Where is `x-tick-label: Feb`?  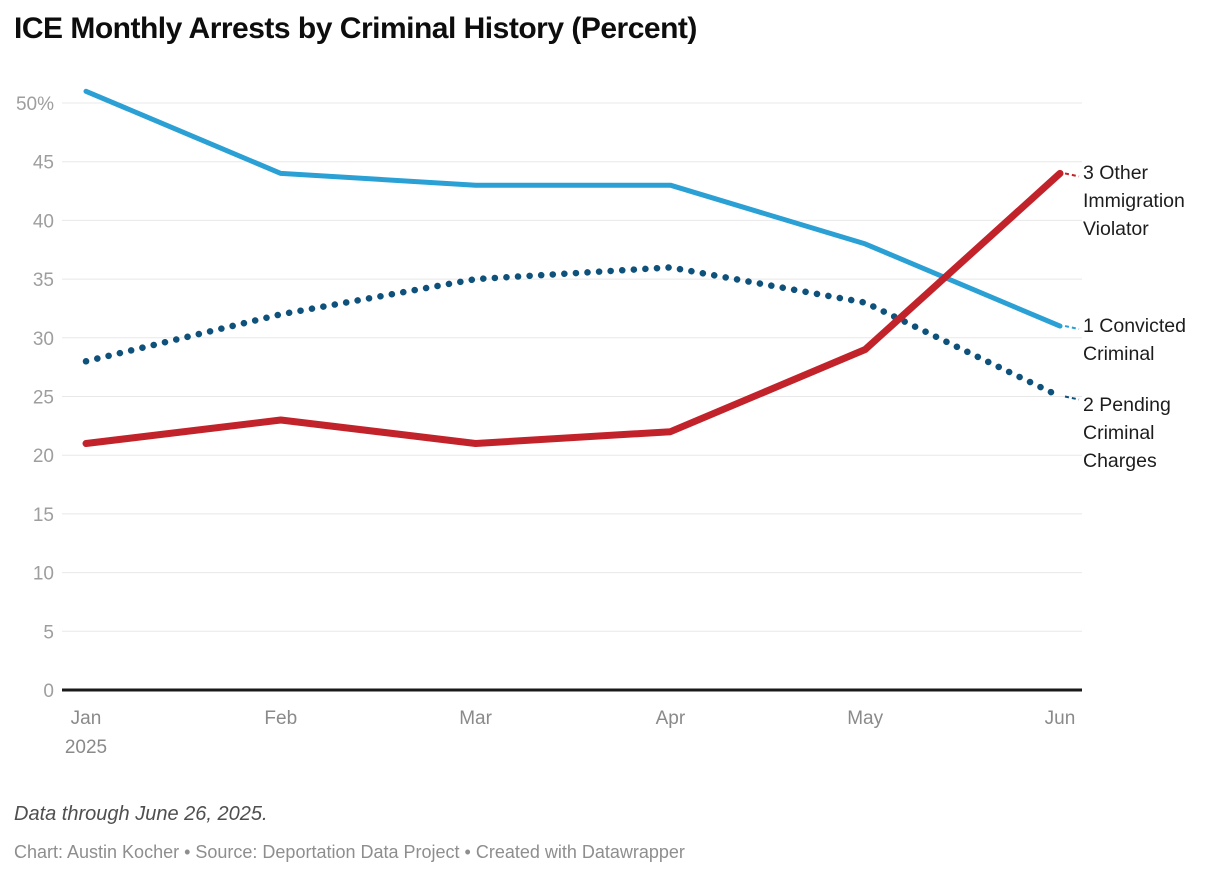 x-tick-label: Feb is located at coordinates (280, 718).